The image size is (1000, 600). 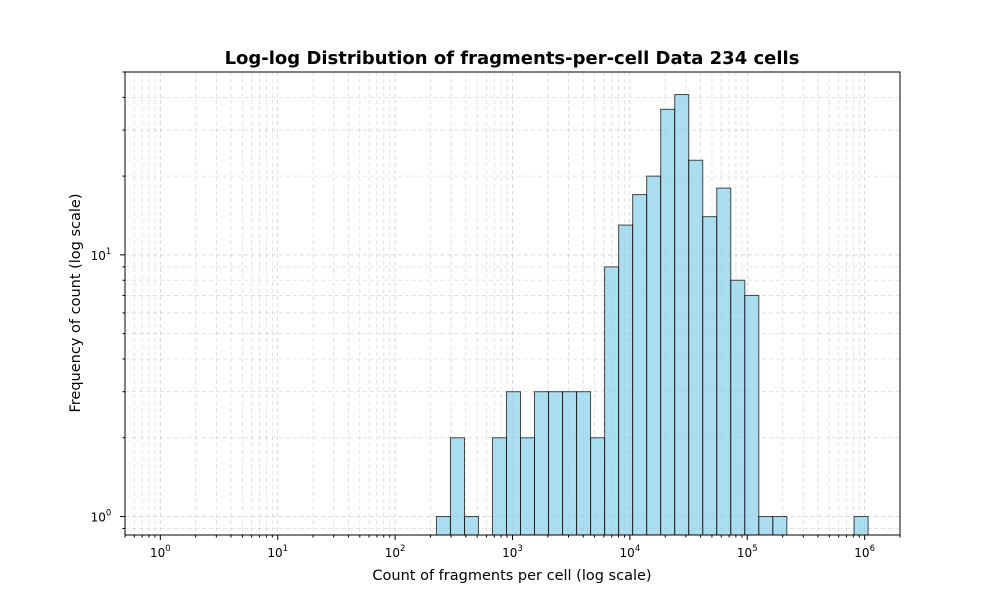 What do you see at coordinates (864, 552) in the screenshot?
I see `x-tick-label: 10⁶` at bounding box center [864, 552].